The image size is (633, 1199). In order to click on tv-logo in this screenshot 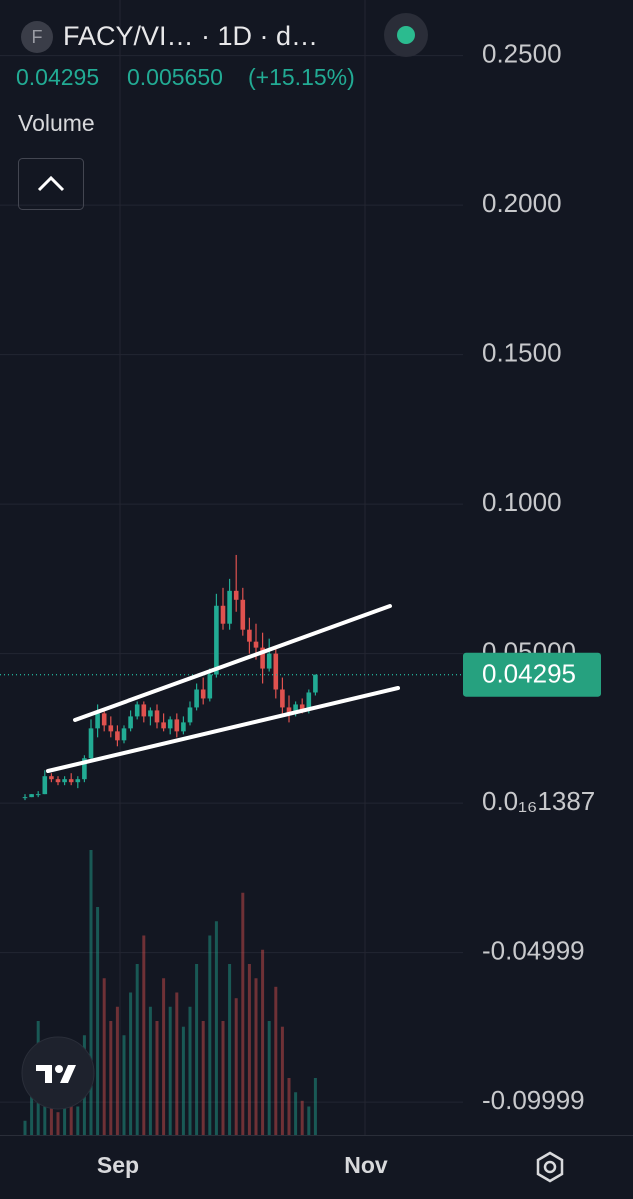, I will do `click(58, 1073)`.